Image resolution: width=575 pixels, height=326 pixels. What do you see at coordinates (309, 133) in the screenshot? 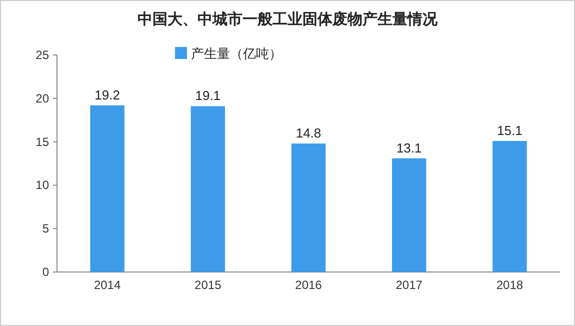
I see `data-label: 14.8` at bounding box center [309, 133].